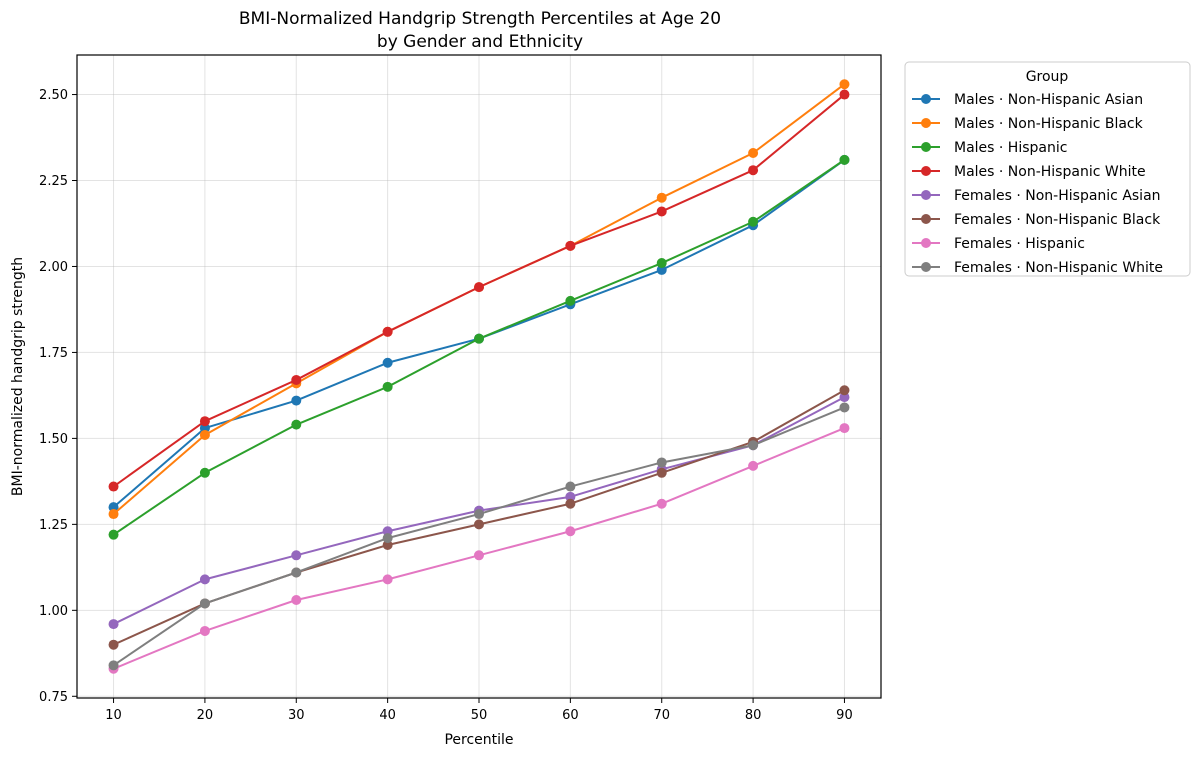  I want to click on x-tick-label: 50, so click(479, 715).